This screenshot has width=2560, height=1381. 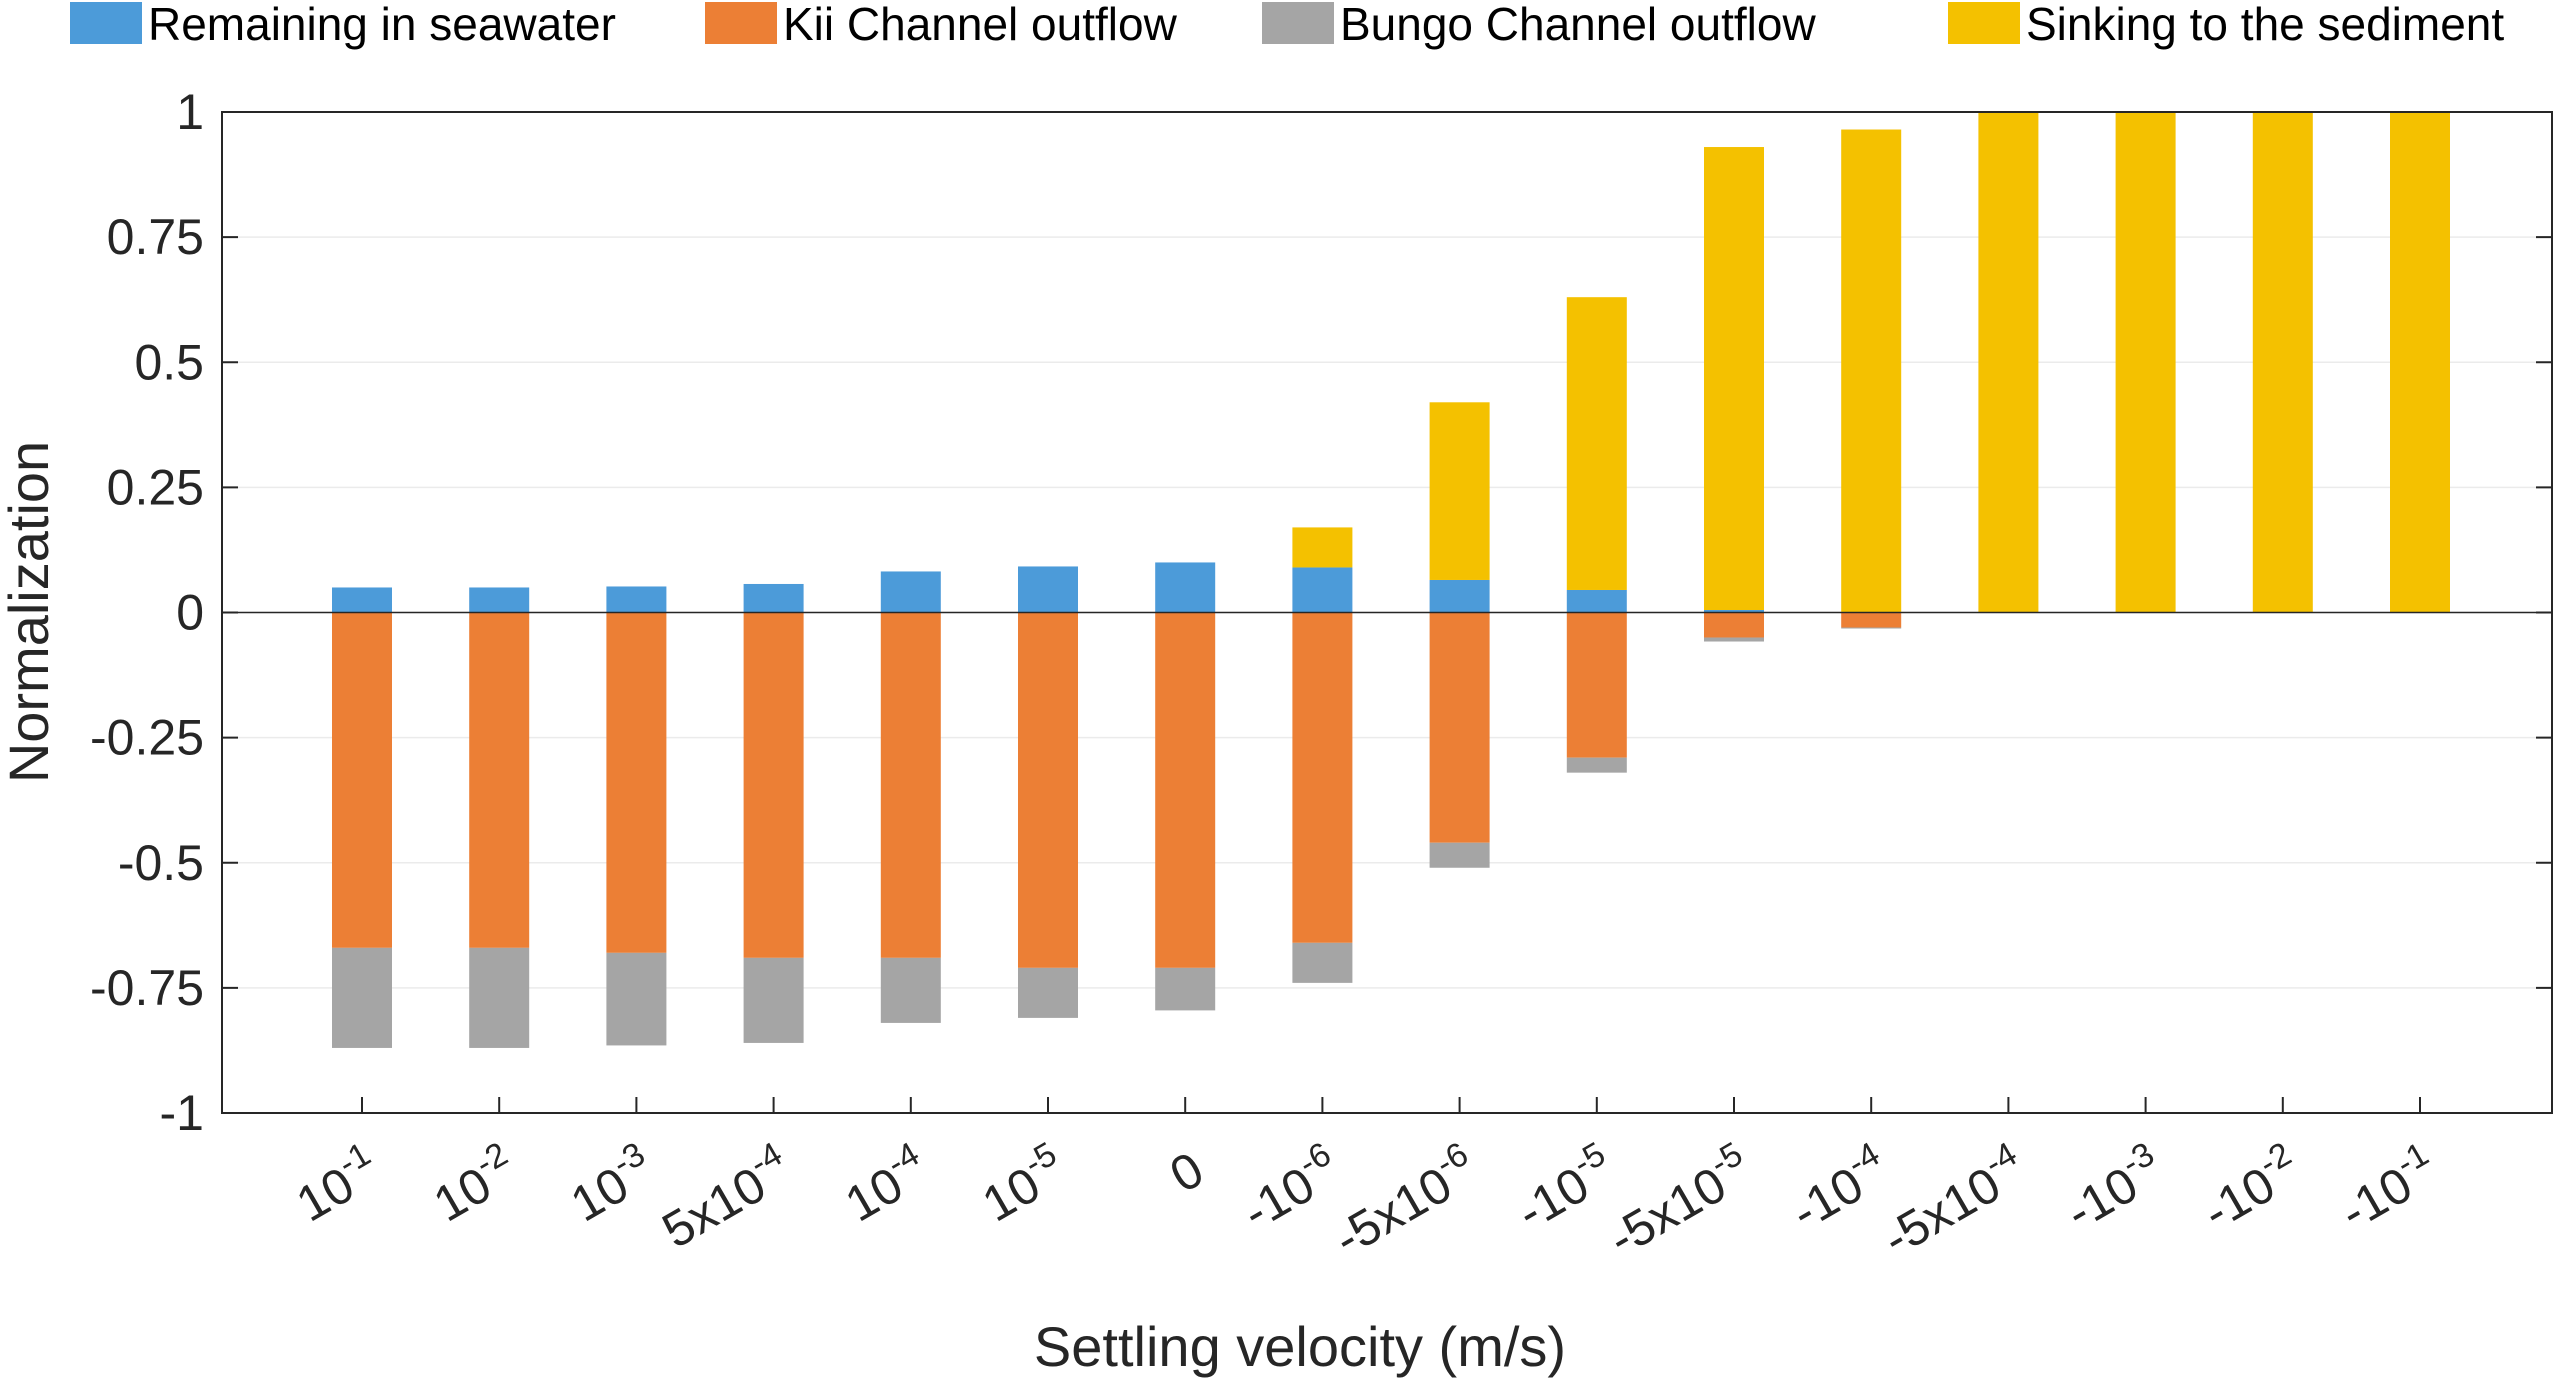 I want to click on y-tick-label: -0.5, so click(x=161, y=863).